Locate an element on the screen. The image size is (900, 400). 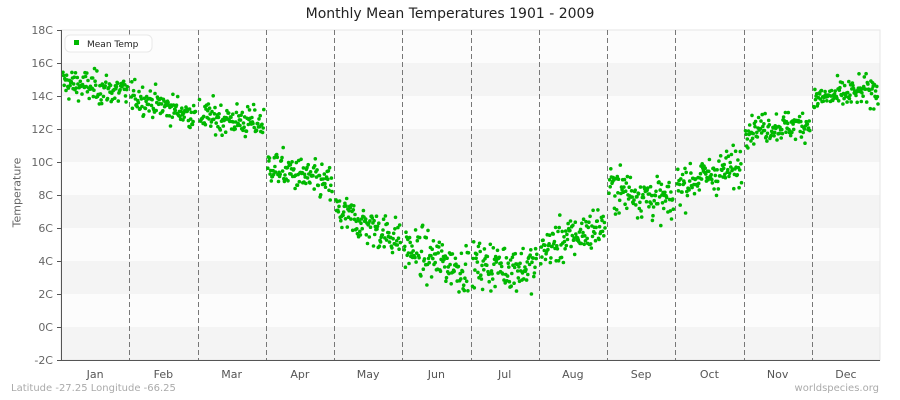
x-tick-label: Apr is located at coordinates (300, 374).